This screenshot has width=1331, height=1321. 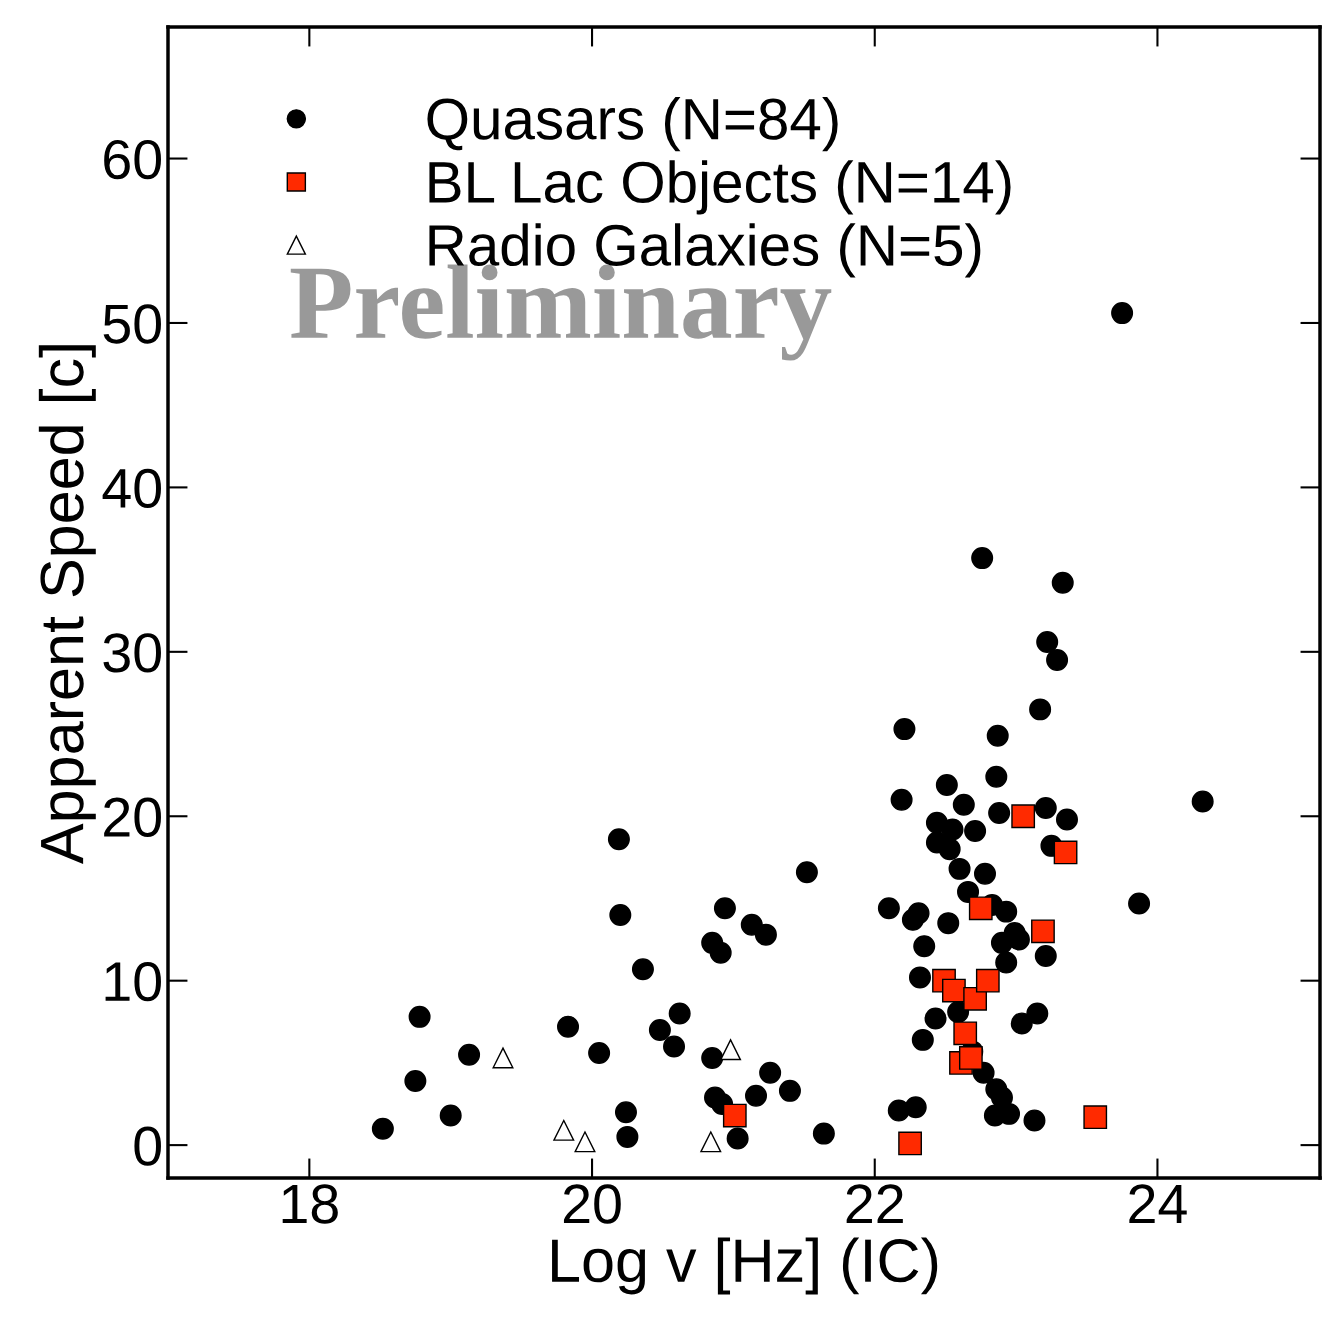 I want to click on y-tick-label: 30, so click(x=132, y=653).